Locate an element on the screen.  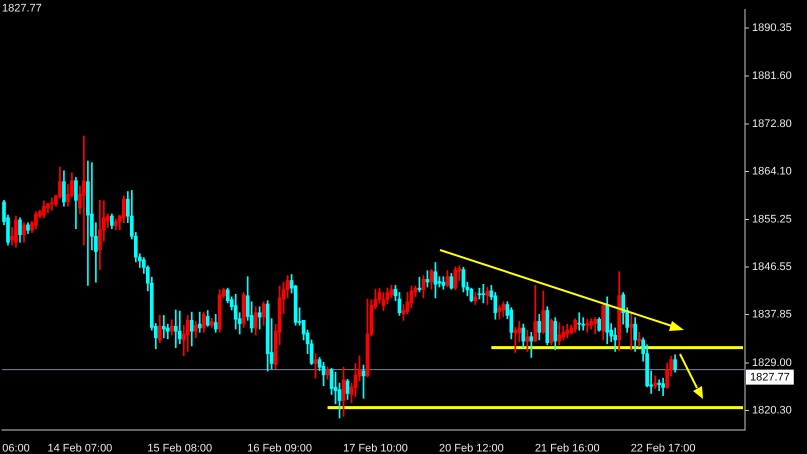
y-tick-label: 1864.10 is located at coordinates (772, 171).